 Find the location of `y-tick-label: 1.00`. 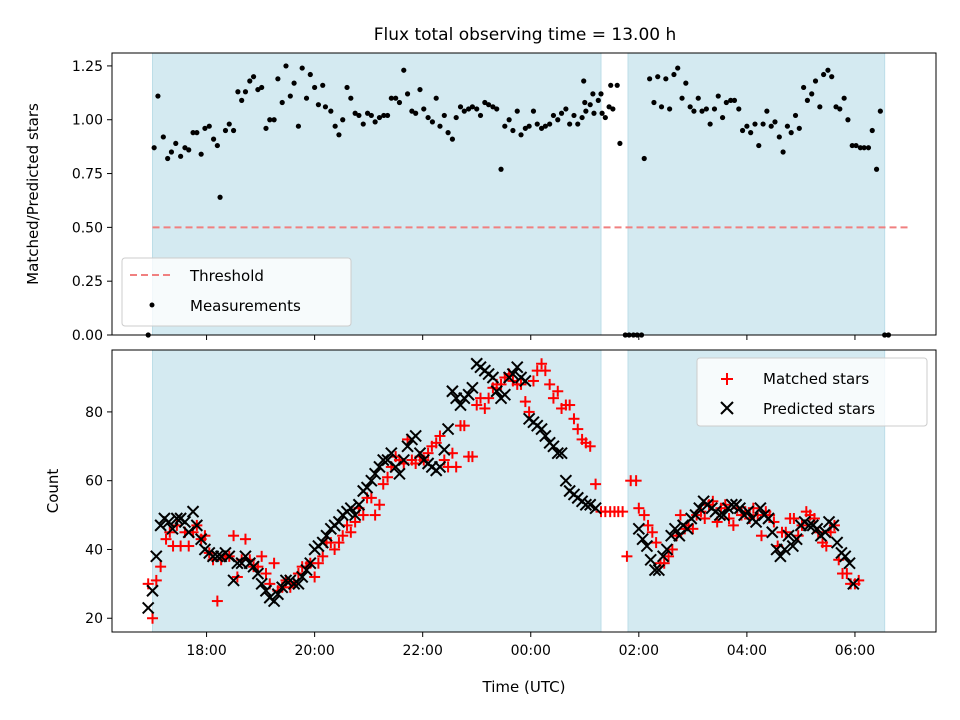

y-tick-label: 1.00 is located at coordinates (87, 121).